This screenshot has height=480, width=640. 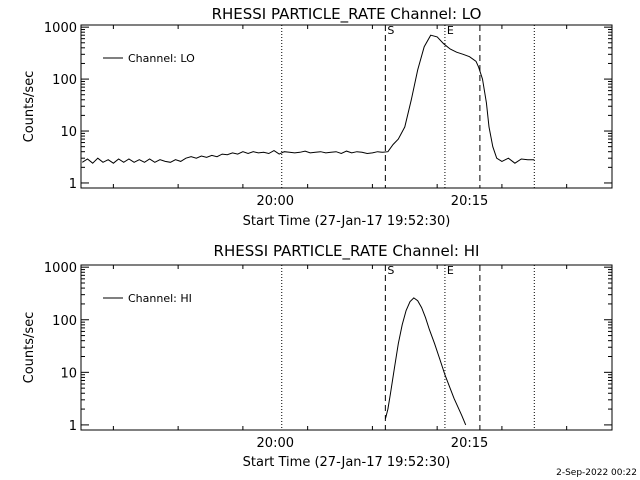 What do you see at coordinates (347, 14) in the screenshot?
I see `chart-title: RHESSI PARTICLE_RATE Channel: LO` at bounding box center [347, 14].